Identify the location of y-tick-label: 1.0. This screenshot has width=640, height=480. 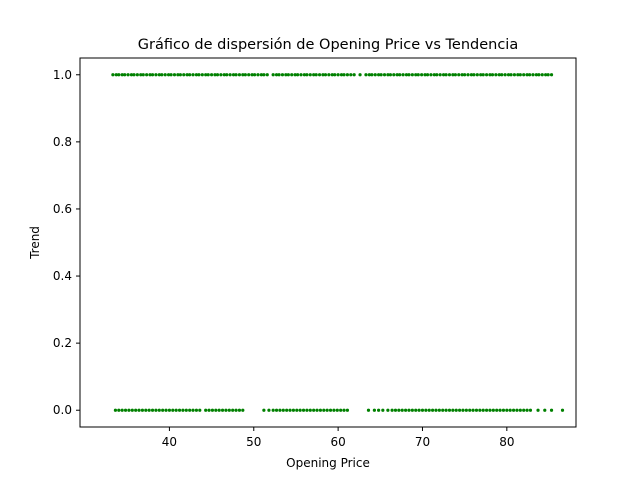
(62, 75).